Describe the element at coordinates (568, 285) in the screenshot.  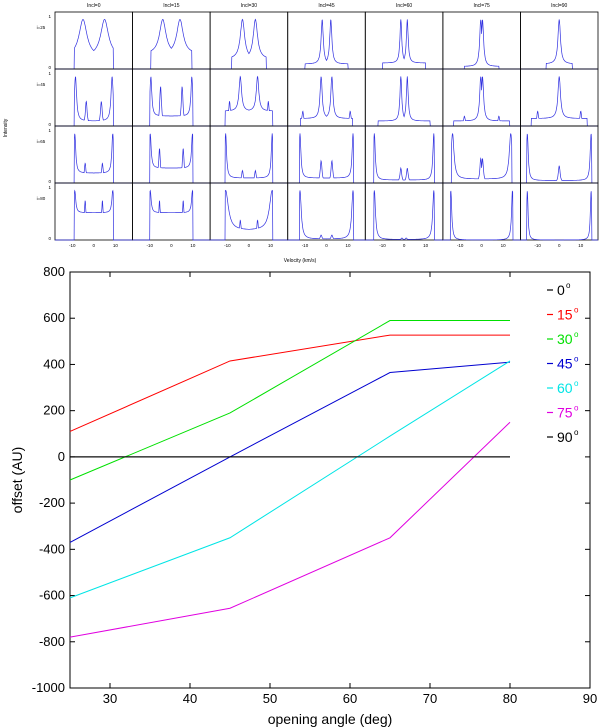
I see `legend-degree-0: o` at that location.